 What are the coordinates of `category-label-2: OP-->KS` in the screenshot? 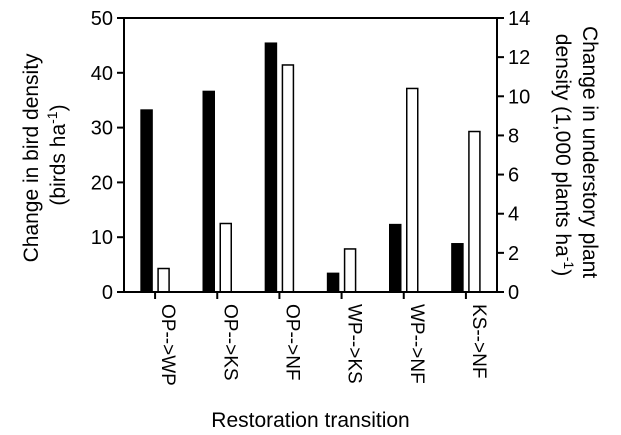 It's located at (229, 342).